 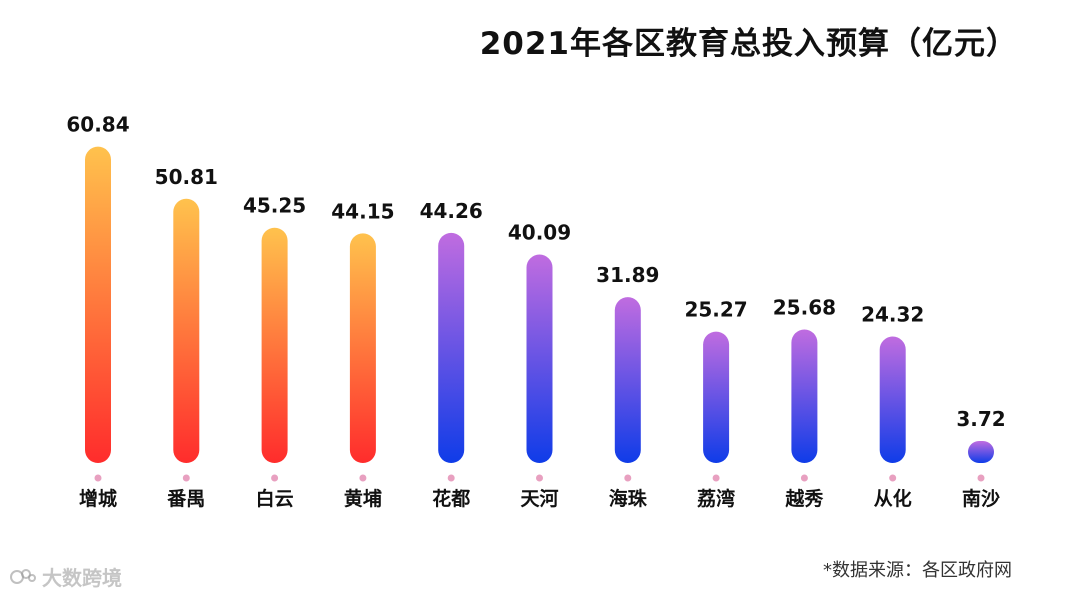 I want to click on value-label-2: 45.25, so click(x=274, y=206).